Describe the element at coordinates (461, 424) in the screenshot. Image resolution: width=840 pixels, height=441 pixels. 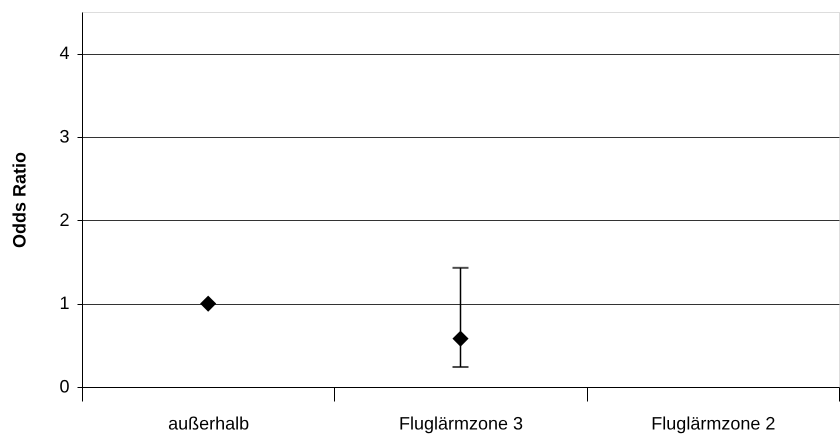
I see `x-tick-label: Fluglärmzone 3` at that location.